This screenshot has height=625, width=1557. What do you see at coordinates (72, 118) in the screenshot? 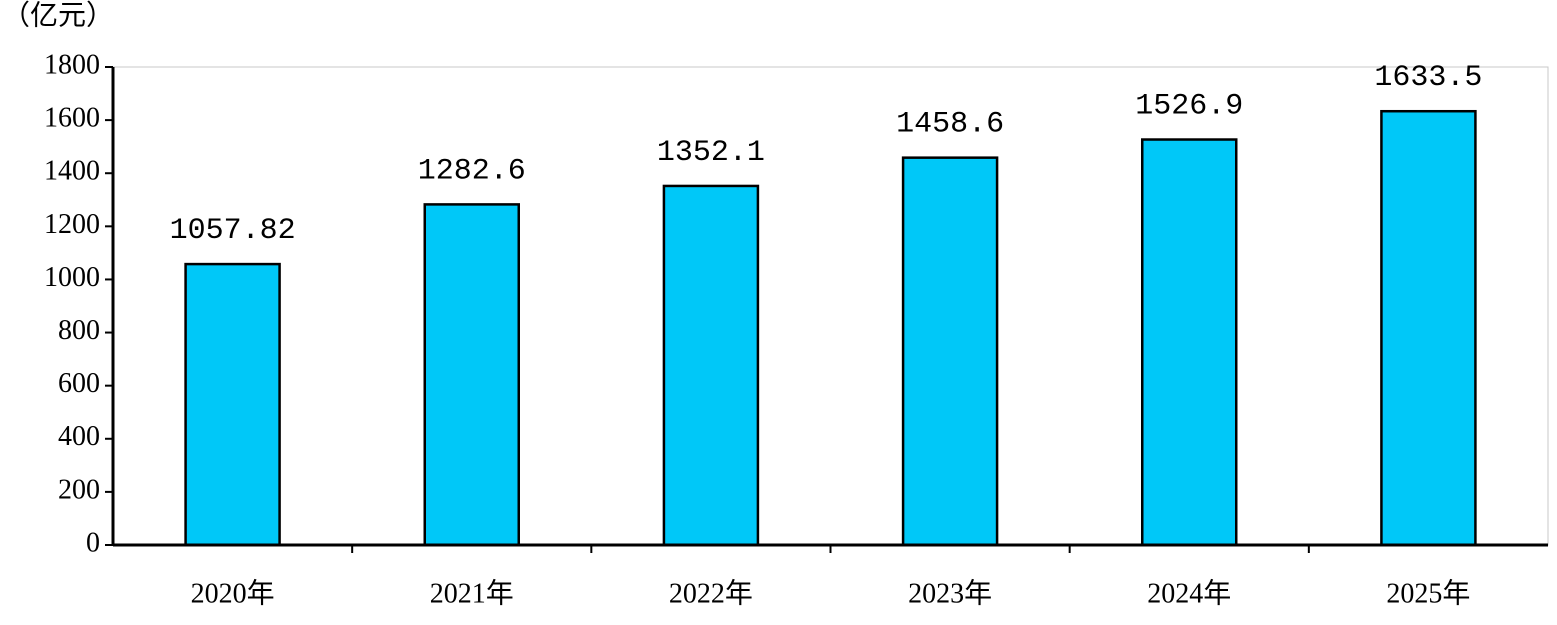
I see `y-tick-label: 1600` at bounding box center [72, 118].